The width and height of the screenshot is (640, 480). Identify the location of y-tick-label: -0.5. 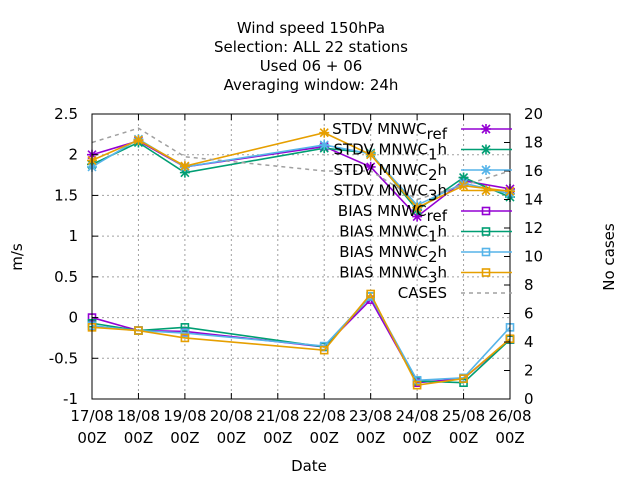
(63, 358).